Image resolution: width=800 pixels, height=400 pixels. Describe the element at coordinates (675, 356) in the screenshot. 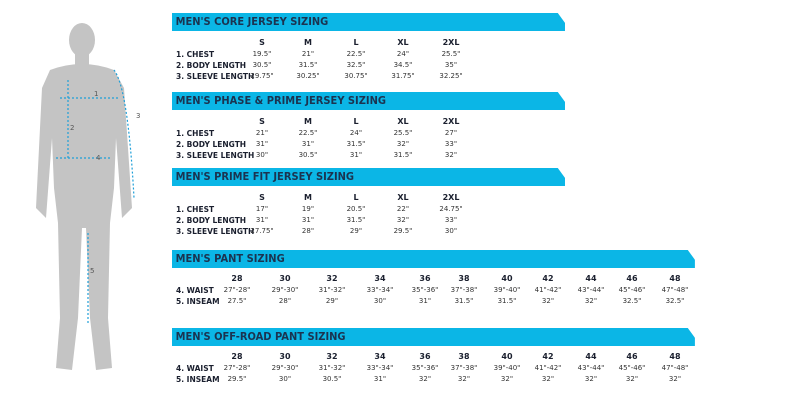

I see `size-header: 48` at that location.